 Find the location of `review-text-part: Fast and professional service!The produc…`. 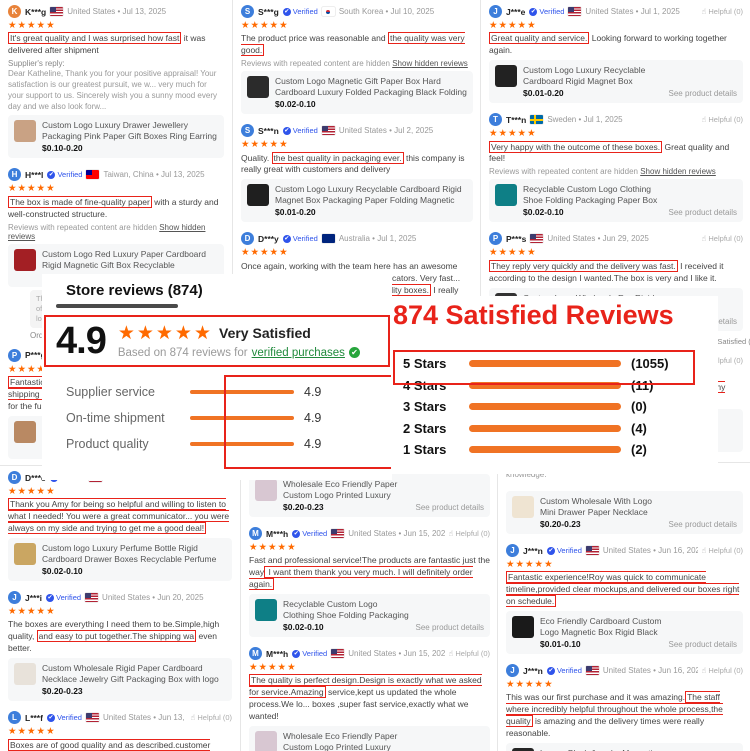

review-text-part: Fast and professional service!The produc… is located at coordinates (369, 566).